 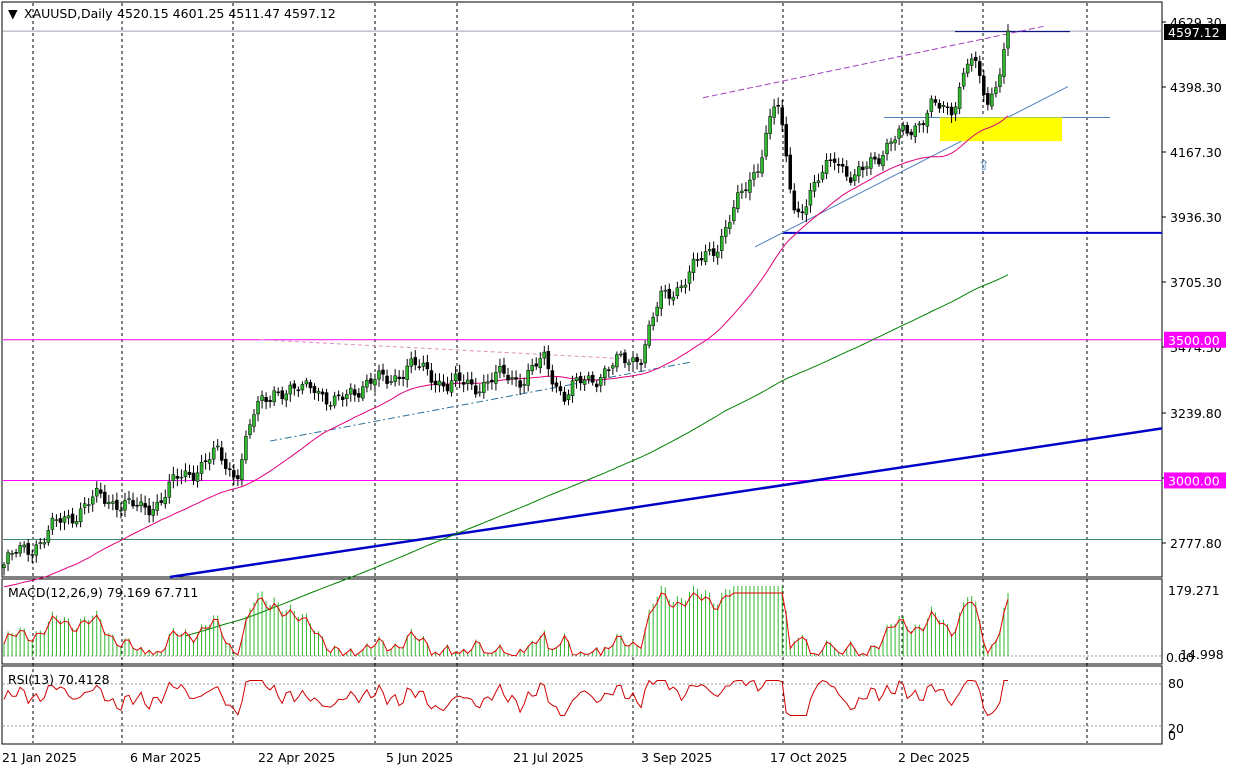 I want to click on highlight-zone, so click(x=1001, y=129).